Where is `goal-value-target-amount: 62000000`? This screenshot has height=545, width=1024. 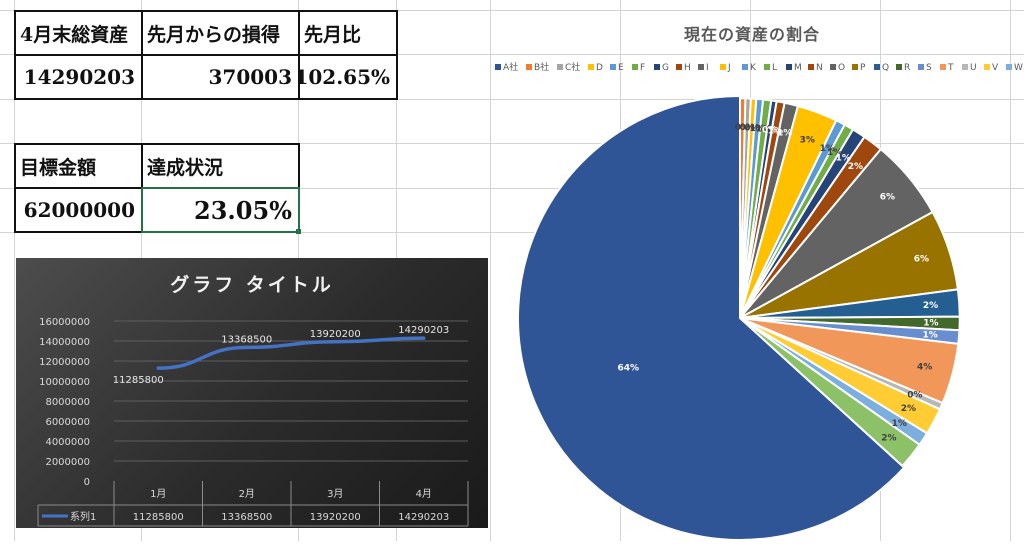
goal-value-target-amount: 62000000 is located at coordinates (78, 210).